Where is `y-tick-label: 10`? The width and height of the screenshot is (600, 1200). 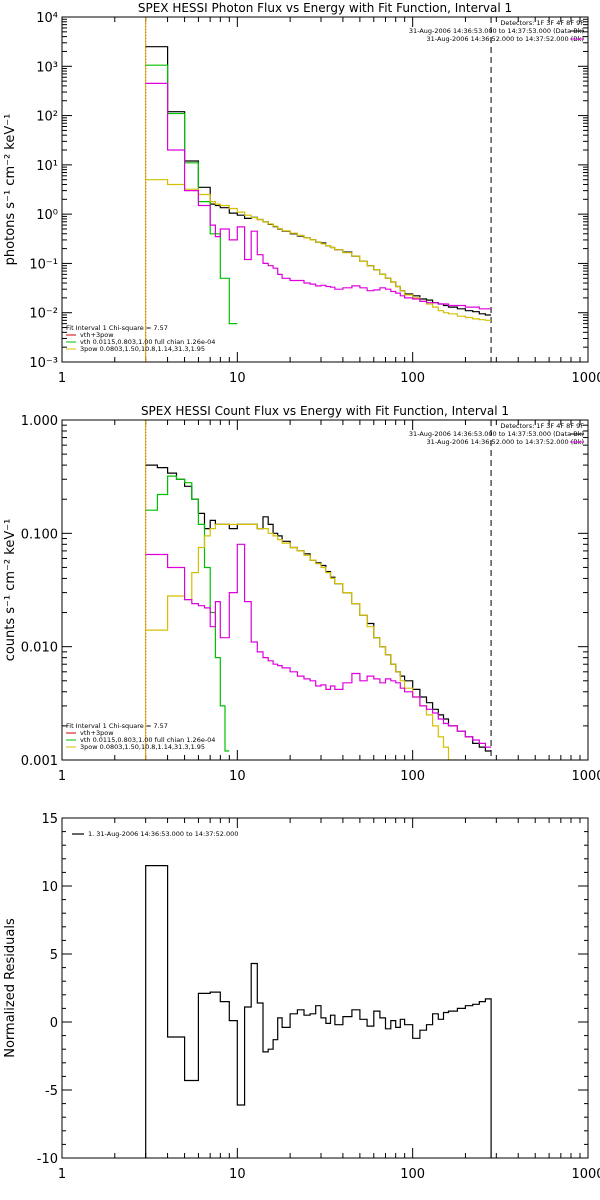 y-tick-label: 10 is located at coordinates (49, 887).